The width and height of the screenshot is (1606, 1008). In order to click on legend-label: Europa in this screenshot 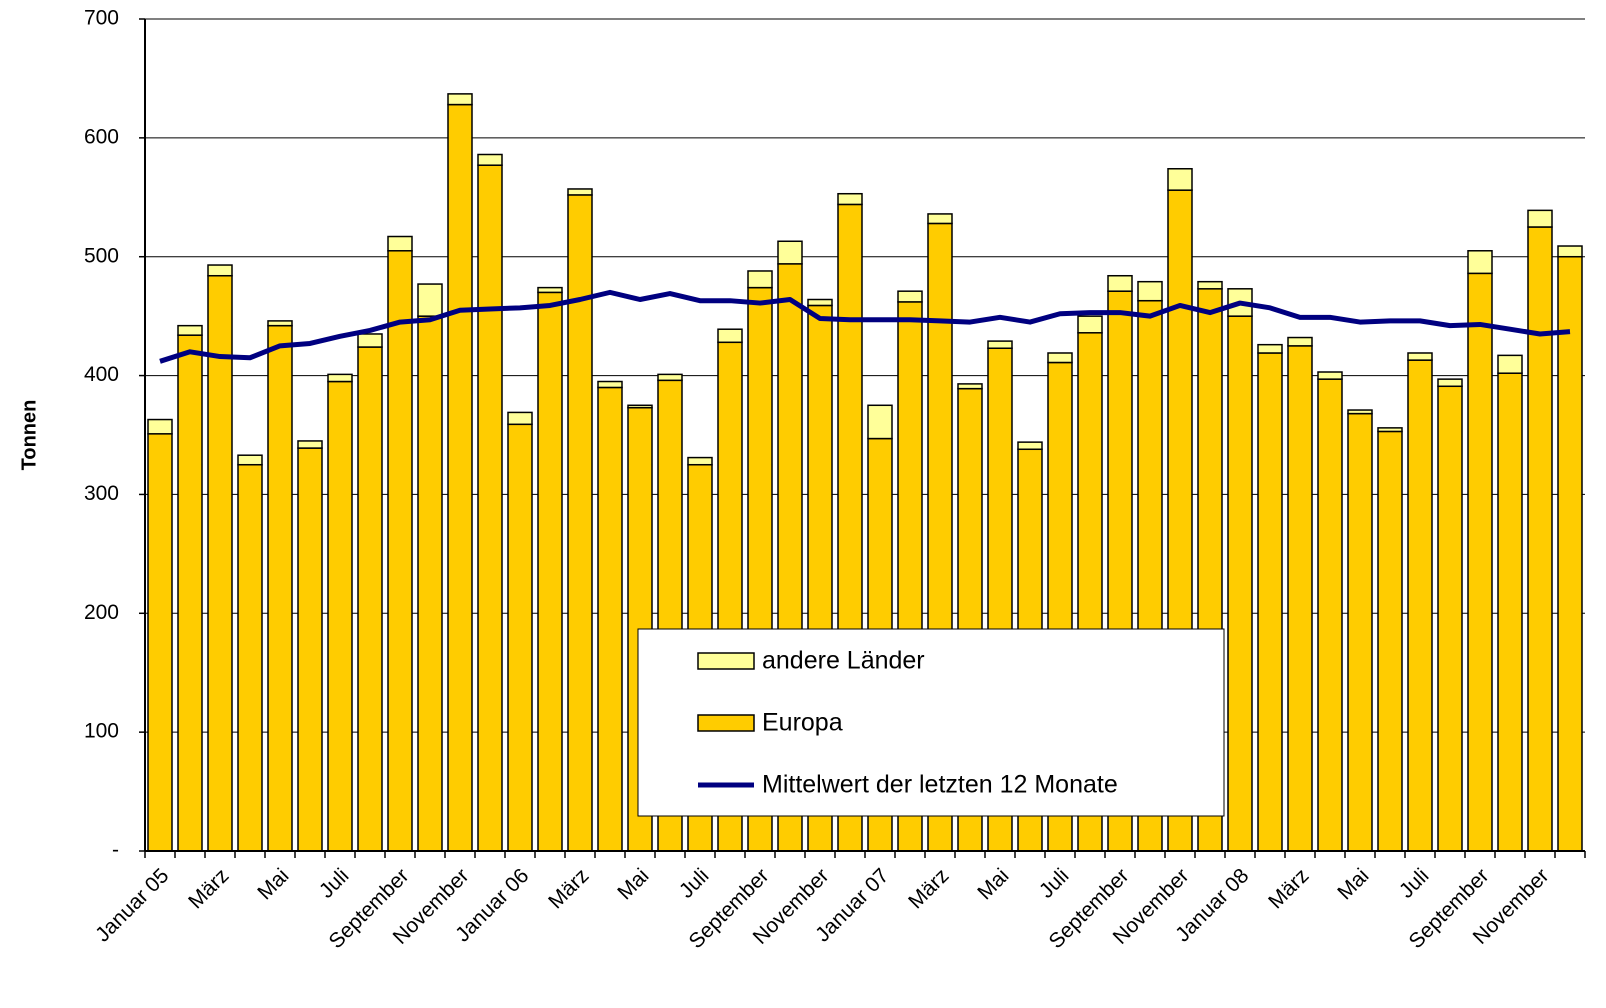, I will do `click(802, 723)`.